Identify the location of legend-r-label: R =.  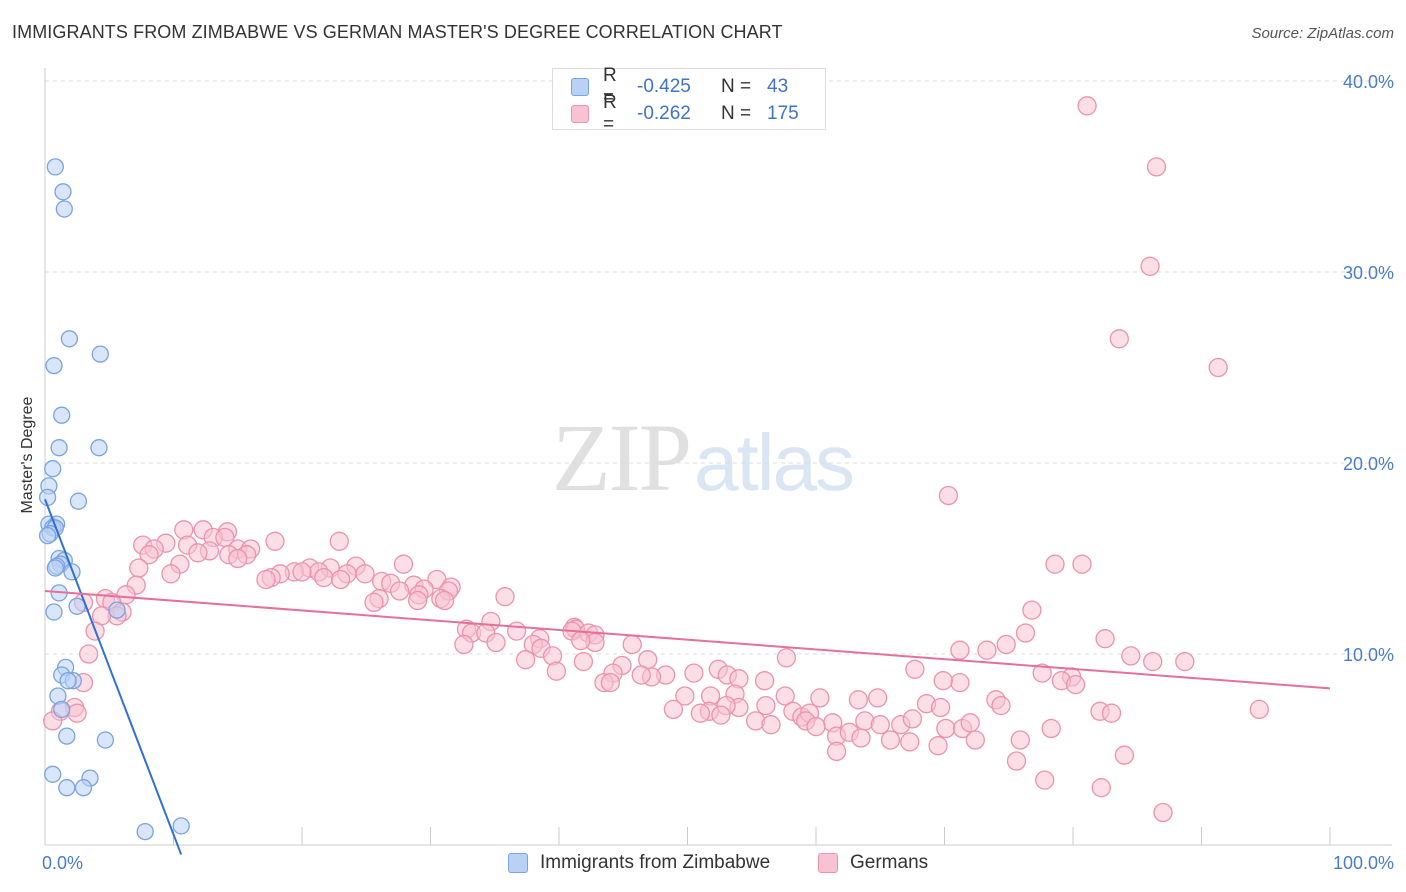
(610, 113).